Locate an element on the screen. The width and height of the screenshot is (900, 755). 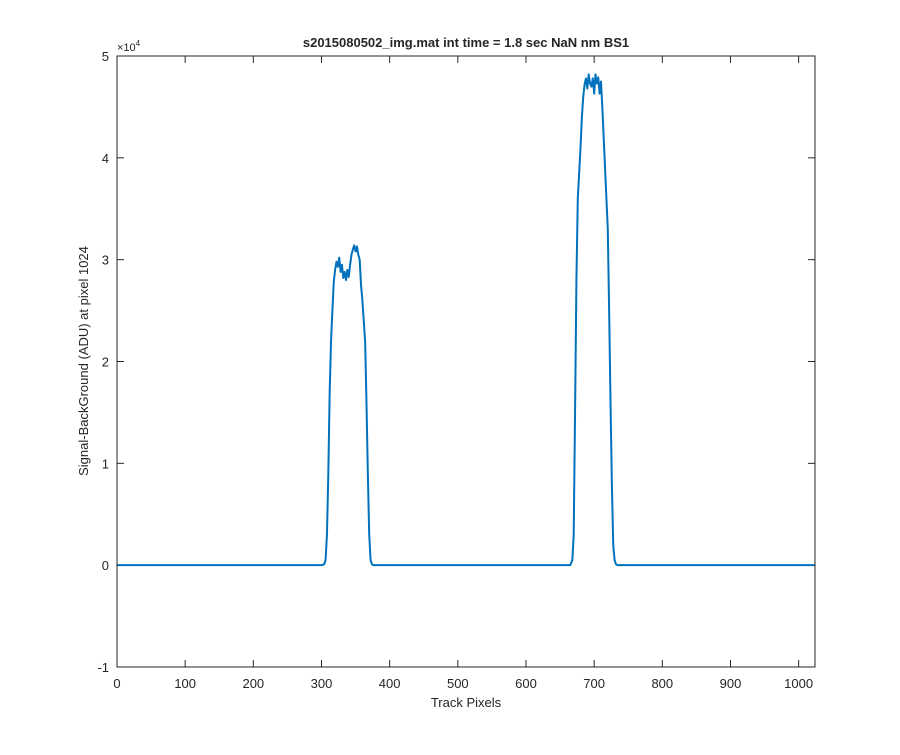
x-axis-label: Track Pixels is located at coordinates (466, 702).